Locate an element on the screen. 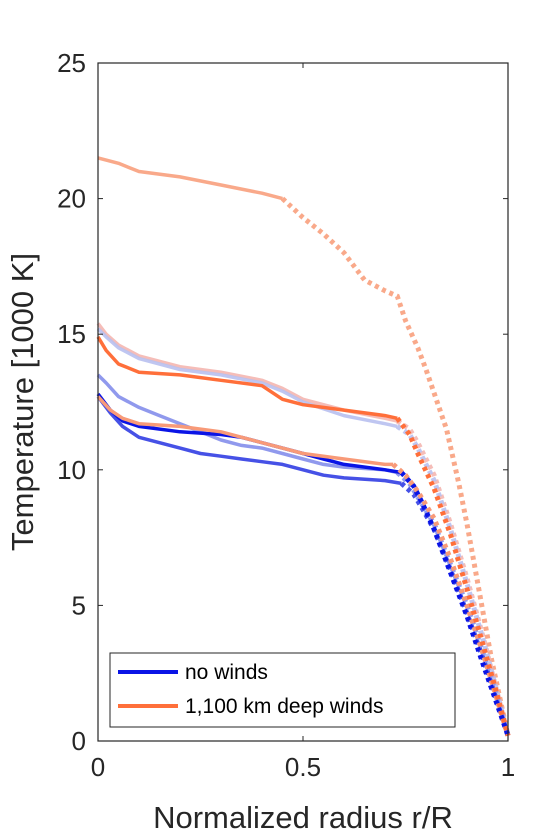 The height and width of the screenshot is (840, 560). legend: no winds 1,100 km deep winds is located at coordinates (282, 690).